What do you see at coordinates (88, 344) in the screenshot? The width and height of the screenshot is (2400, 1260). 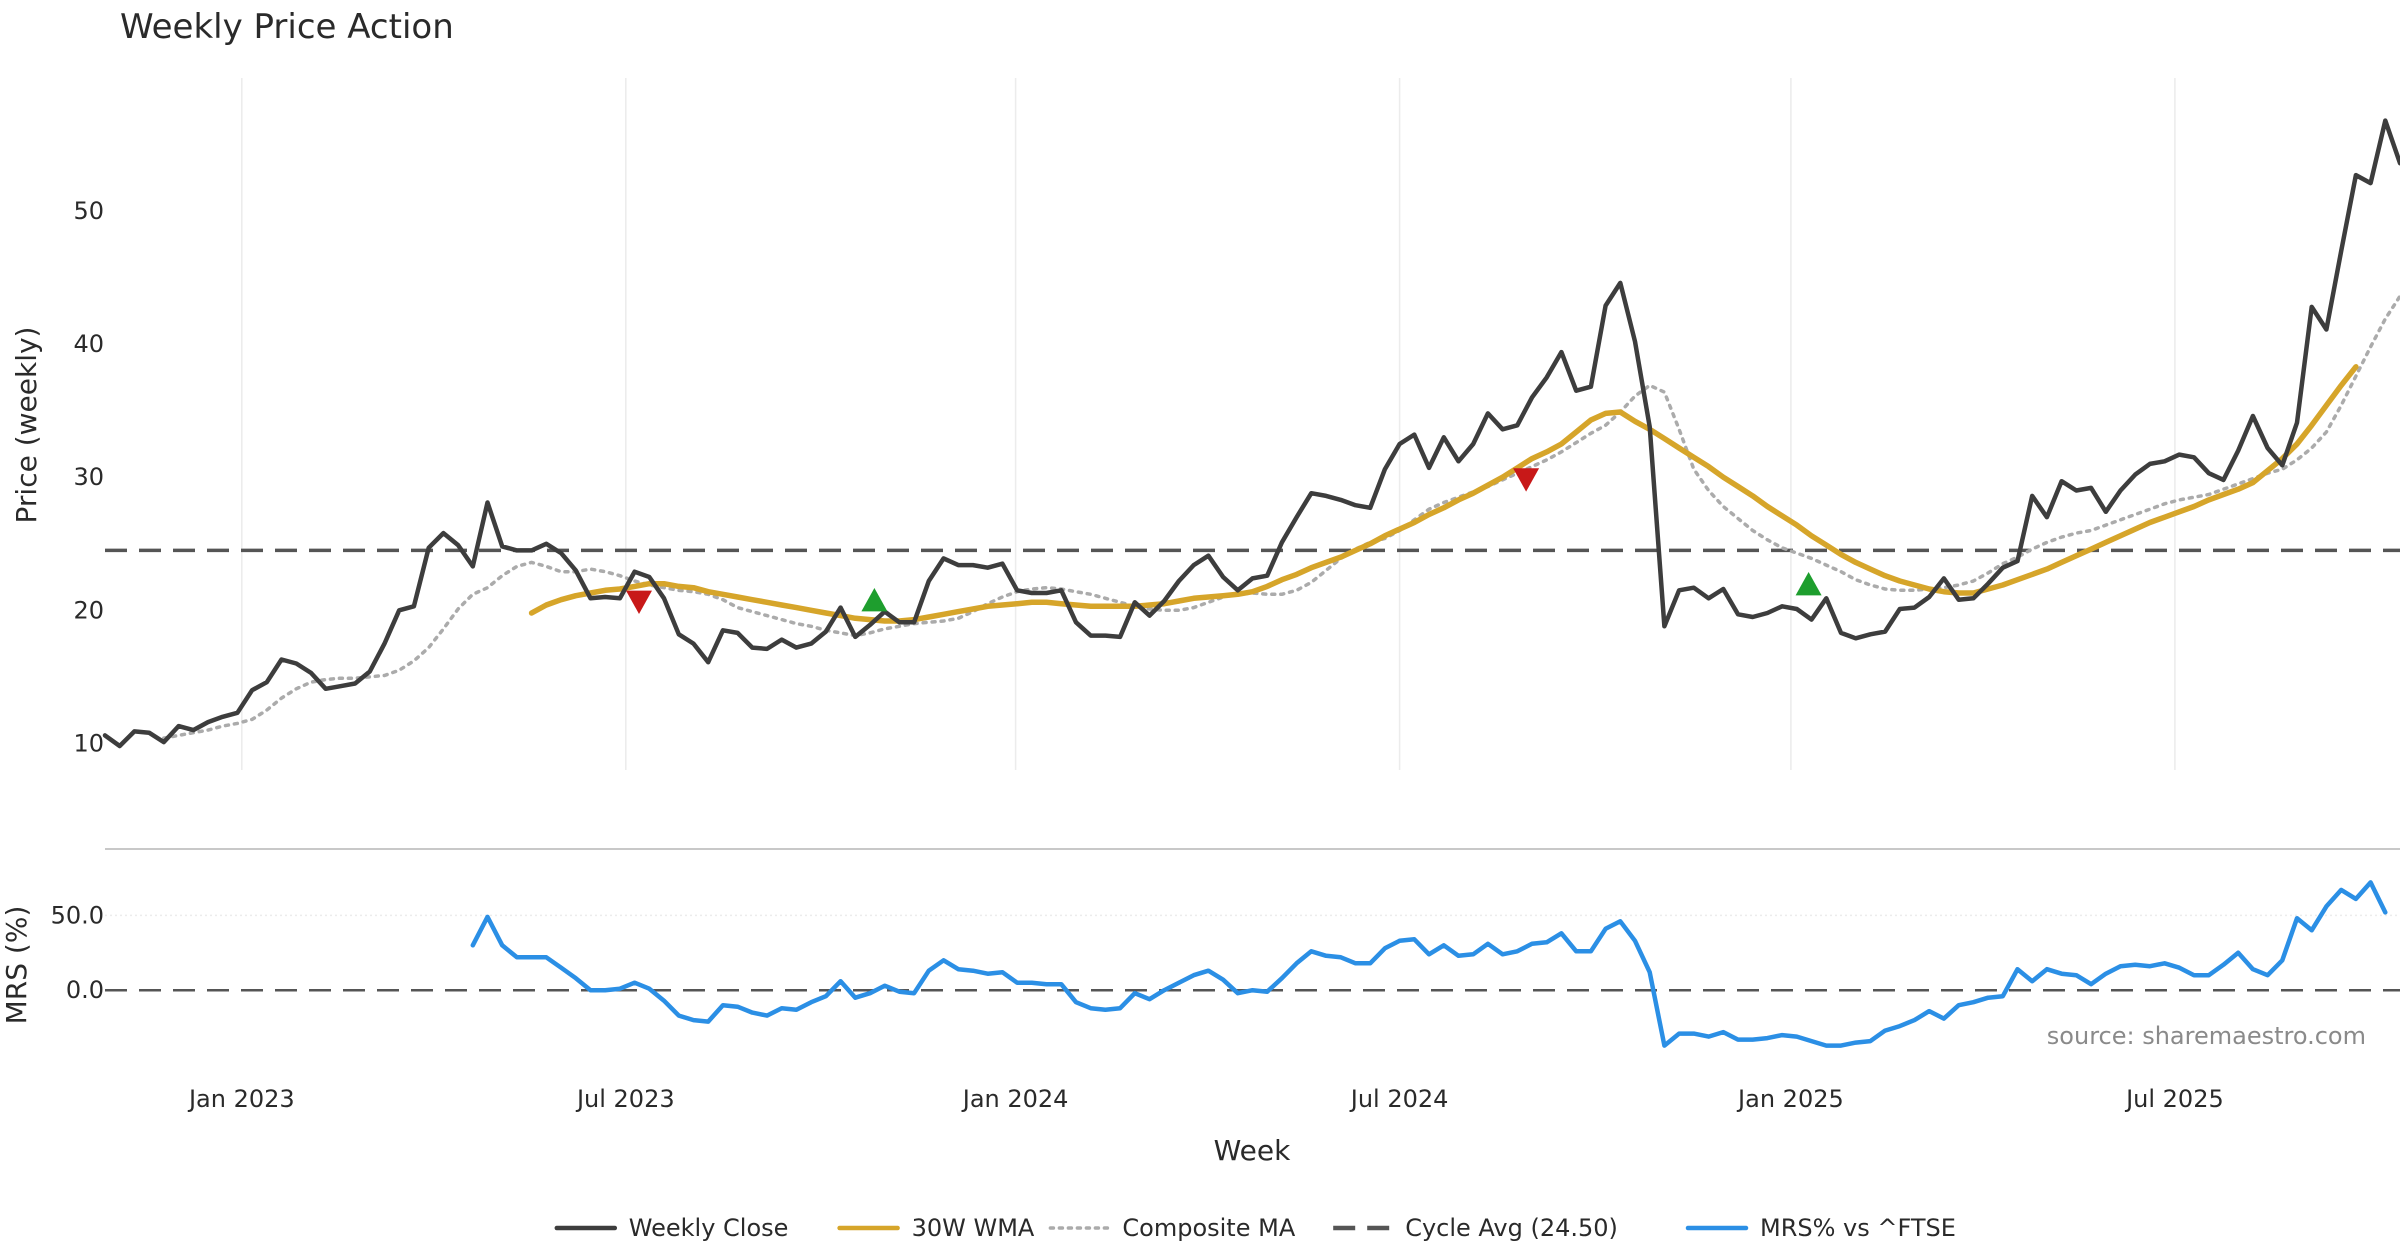 I see `y-tick-label: 40` at bounding box center [88, 344].